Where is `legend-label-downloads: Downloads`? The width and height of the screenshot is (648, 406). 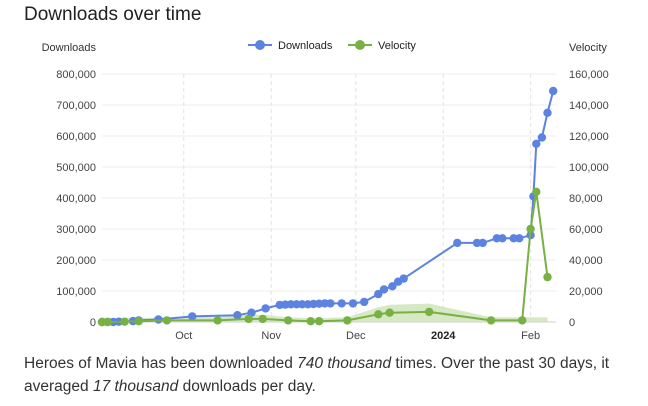
legend-label-downloads: Downloads is located at coordinates (305, 46).